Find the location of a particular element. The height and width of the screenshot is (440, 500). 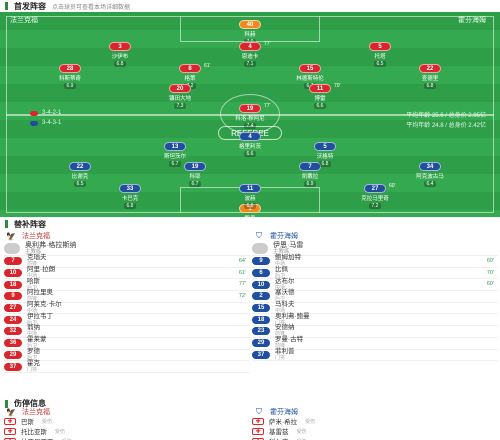

player-away: 1鲍曼7.0 is located at coordinates (250, 210).